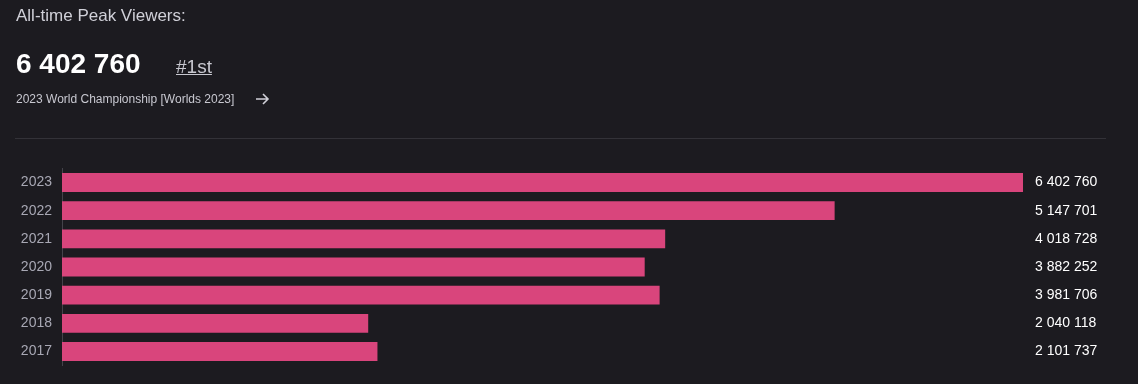 The width and height of the screenshot is (1138, 384). Describe the element at coordinates (1066, 209) in the screenshot. I see `data-label: 5 147 701` at that location.